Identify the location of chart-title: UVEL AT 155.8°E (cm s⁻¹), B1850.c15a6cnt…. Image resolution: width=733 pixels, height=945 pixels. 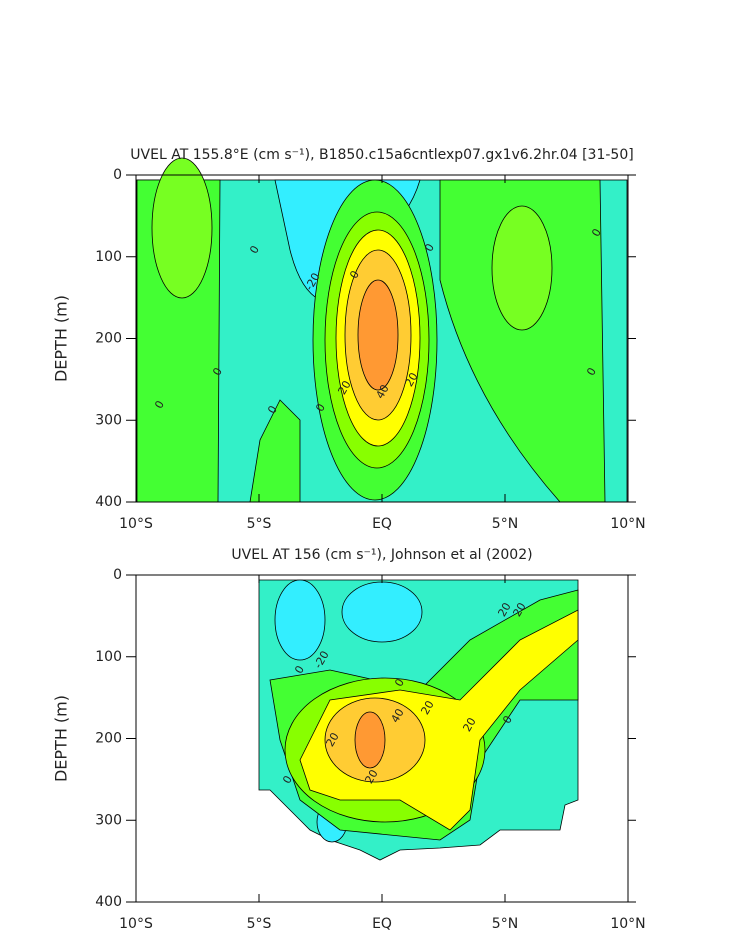
(381, 155).